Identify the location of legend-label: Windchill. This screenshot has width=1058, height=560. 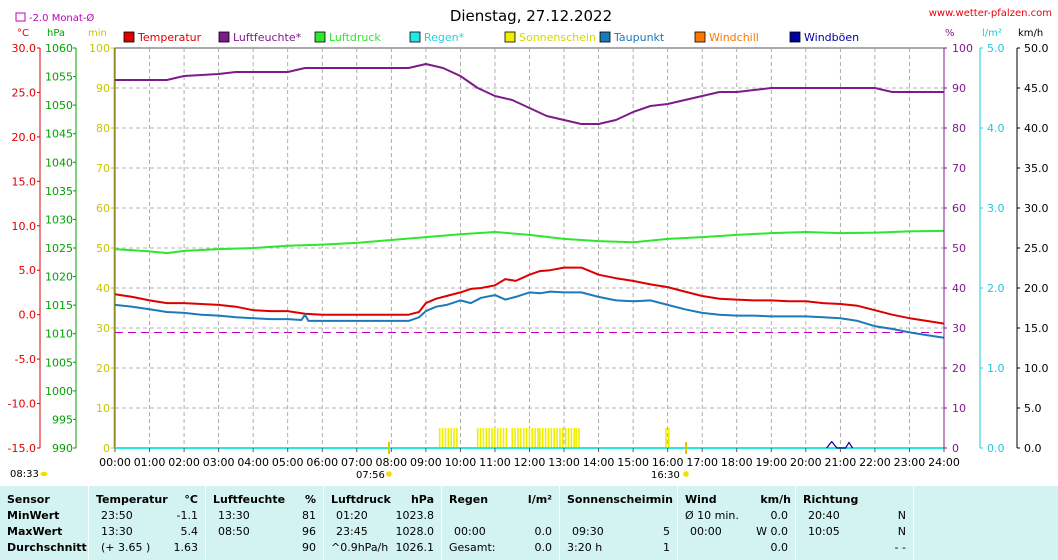
(734, 37).